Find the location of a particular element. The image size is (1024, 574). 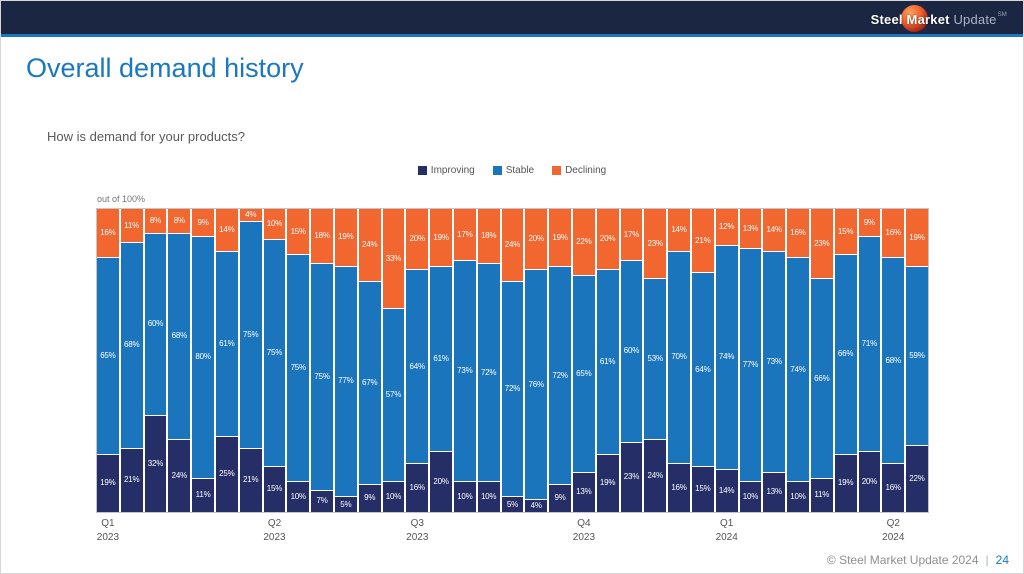

bar-segment-value: 70% is located at coordinates (679, 357).